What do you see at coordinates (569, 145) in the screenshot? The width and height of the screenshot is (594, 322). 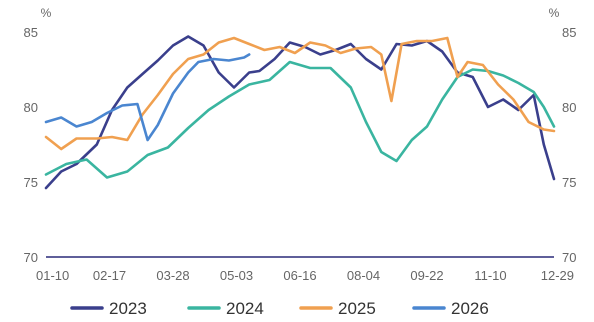 I see `y-tick-labels-right: 70 75 80 85` at bounding box center [569, 145].